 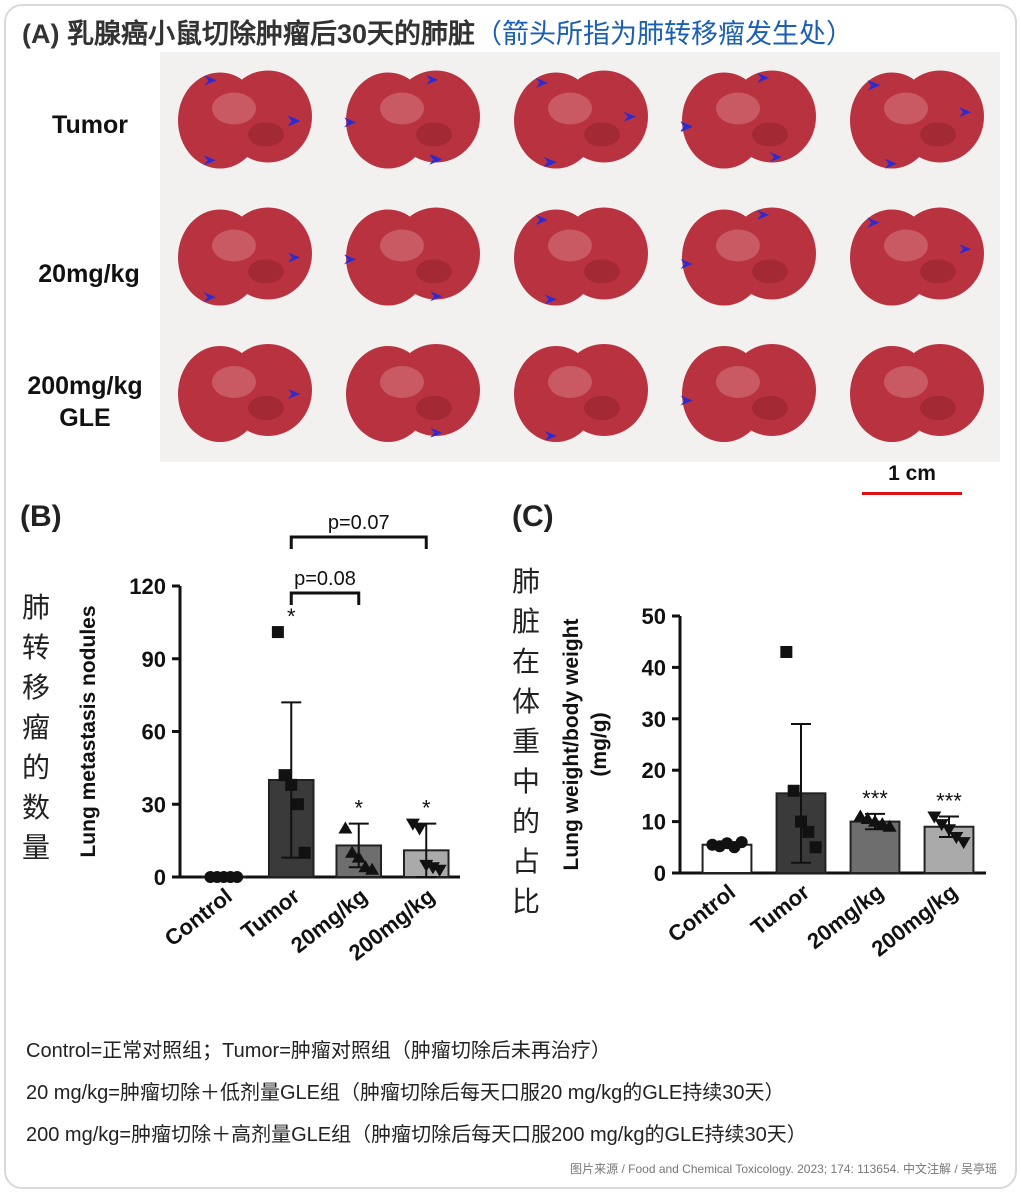 I want to click on title-main: (A) 乳腺癌小鼠切除肿瘤后30天的肺脏, so click(x=249, y=34).